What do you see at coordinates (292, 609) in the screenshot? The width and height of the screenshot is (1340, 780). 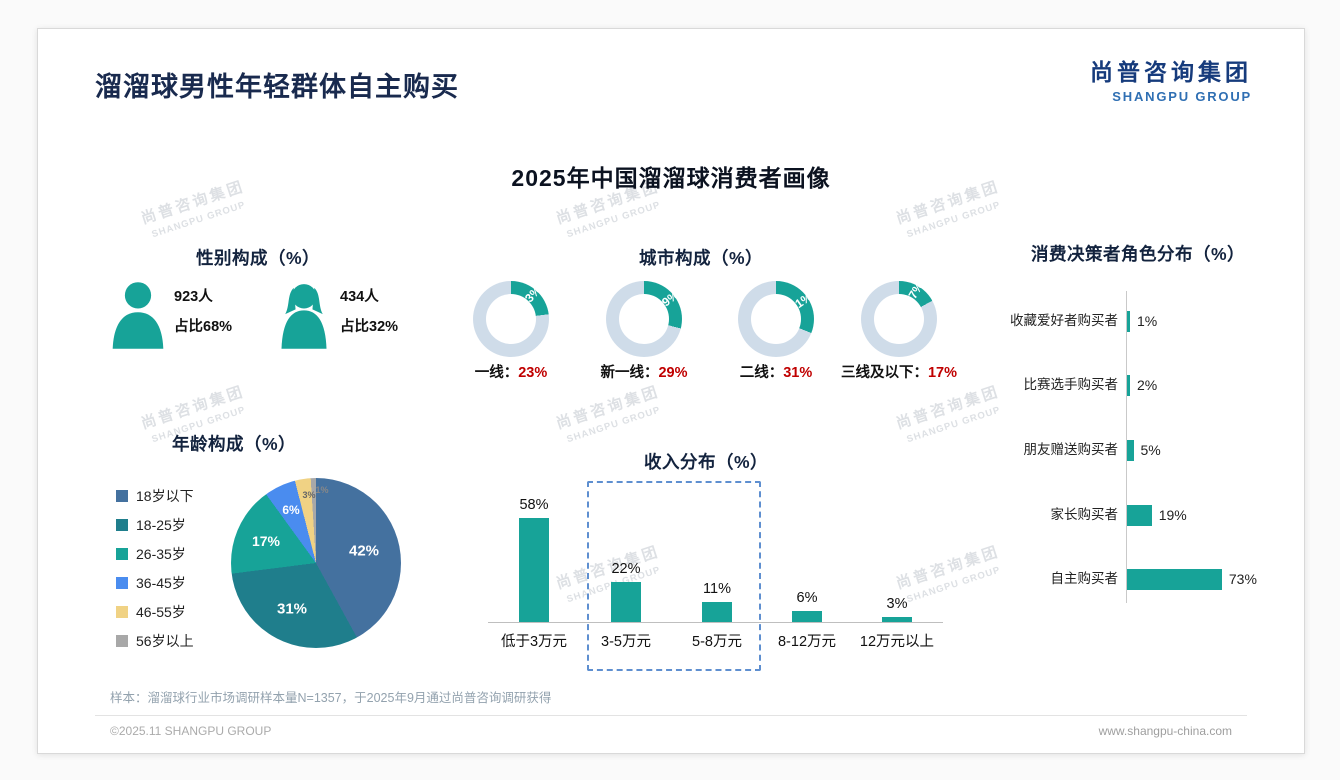 I see `pie-slice-label: 31%` at bounding box center [292, 609].